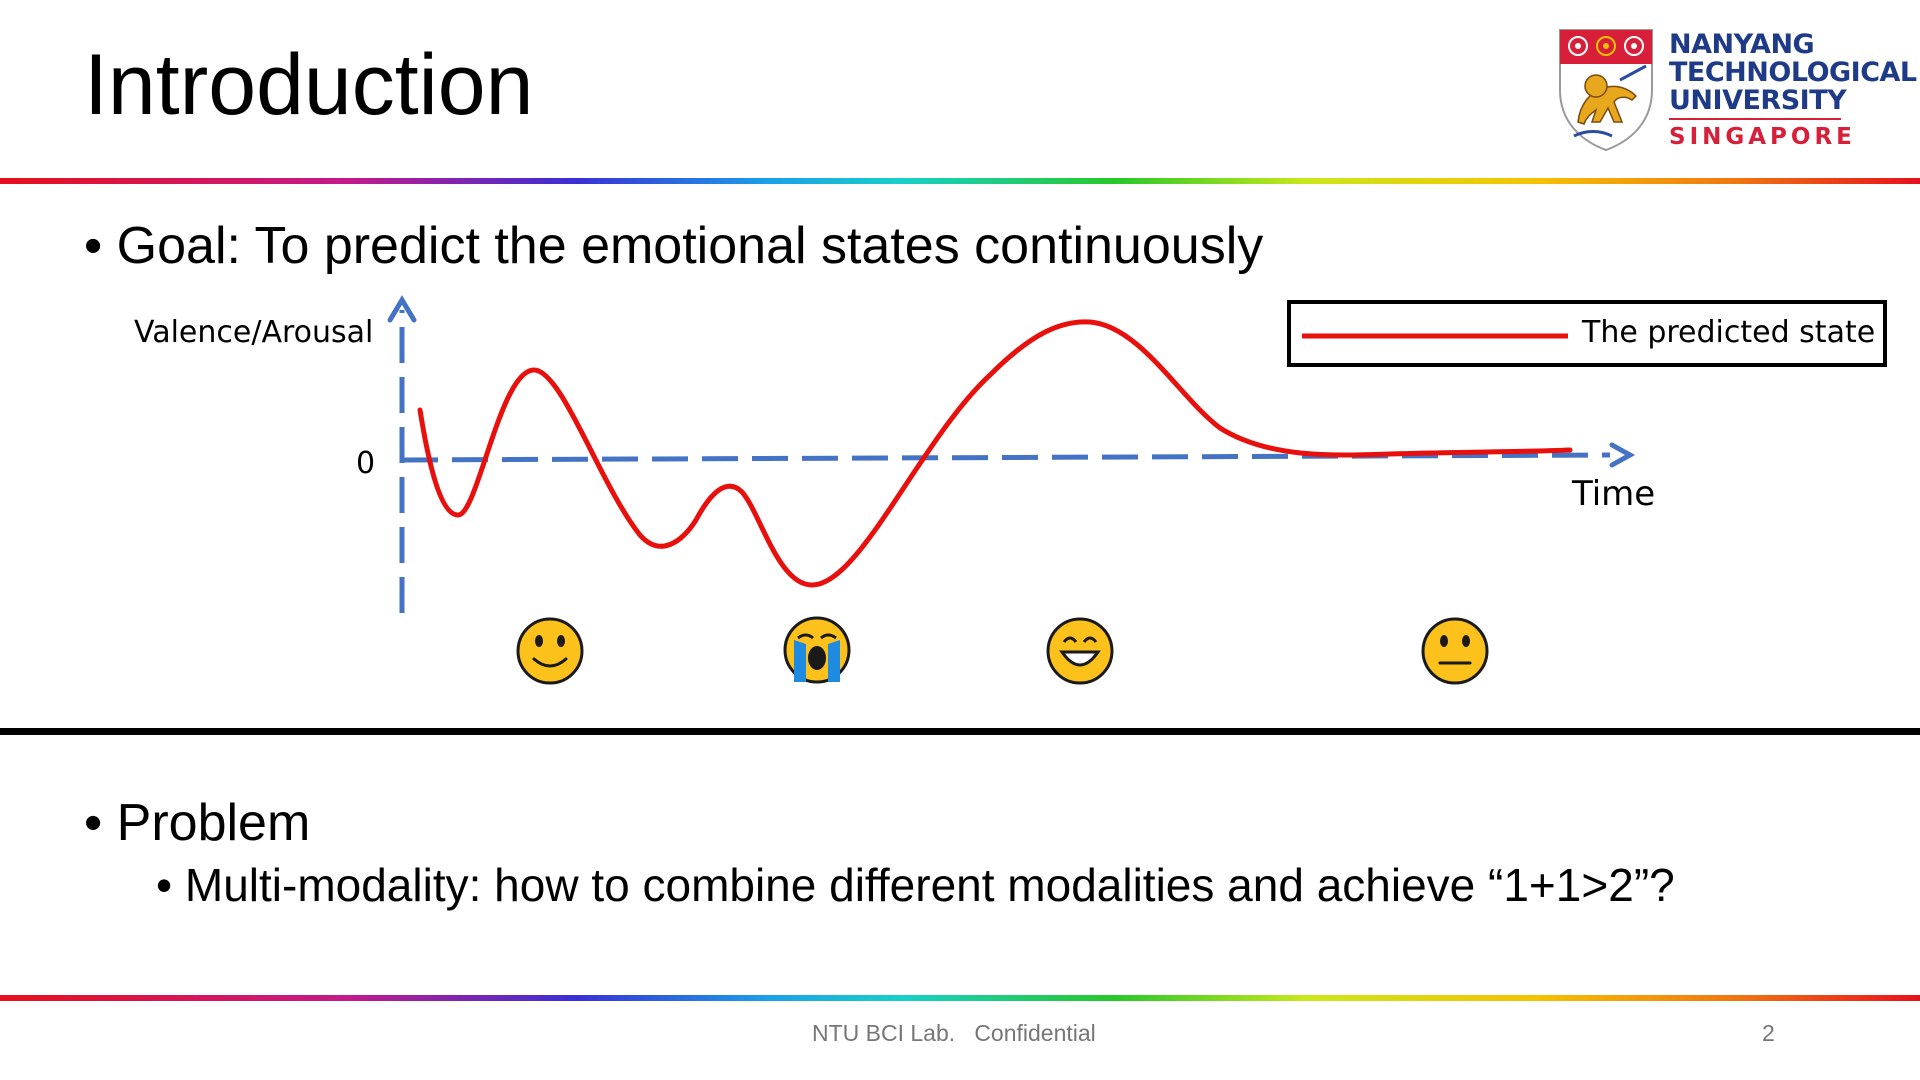 The height and width of the screenshot is (1080, 1920). I want to click on footer-text: NTU BCI Lab. Confidential, so click(954, 1033).